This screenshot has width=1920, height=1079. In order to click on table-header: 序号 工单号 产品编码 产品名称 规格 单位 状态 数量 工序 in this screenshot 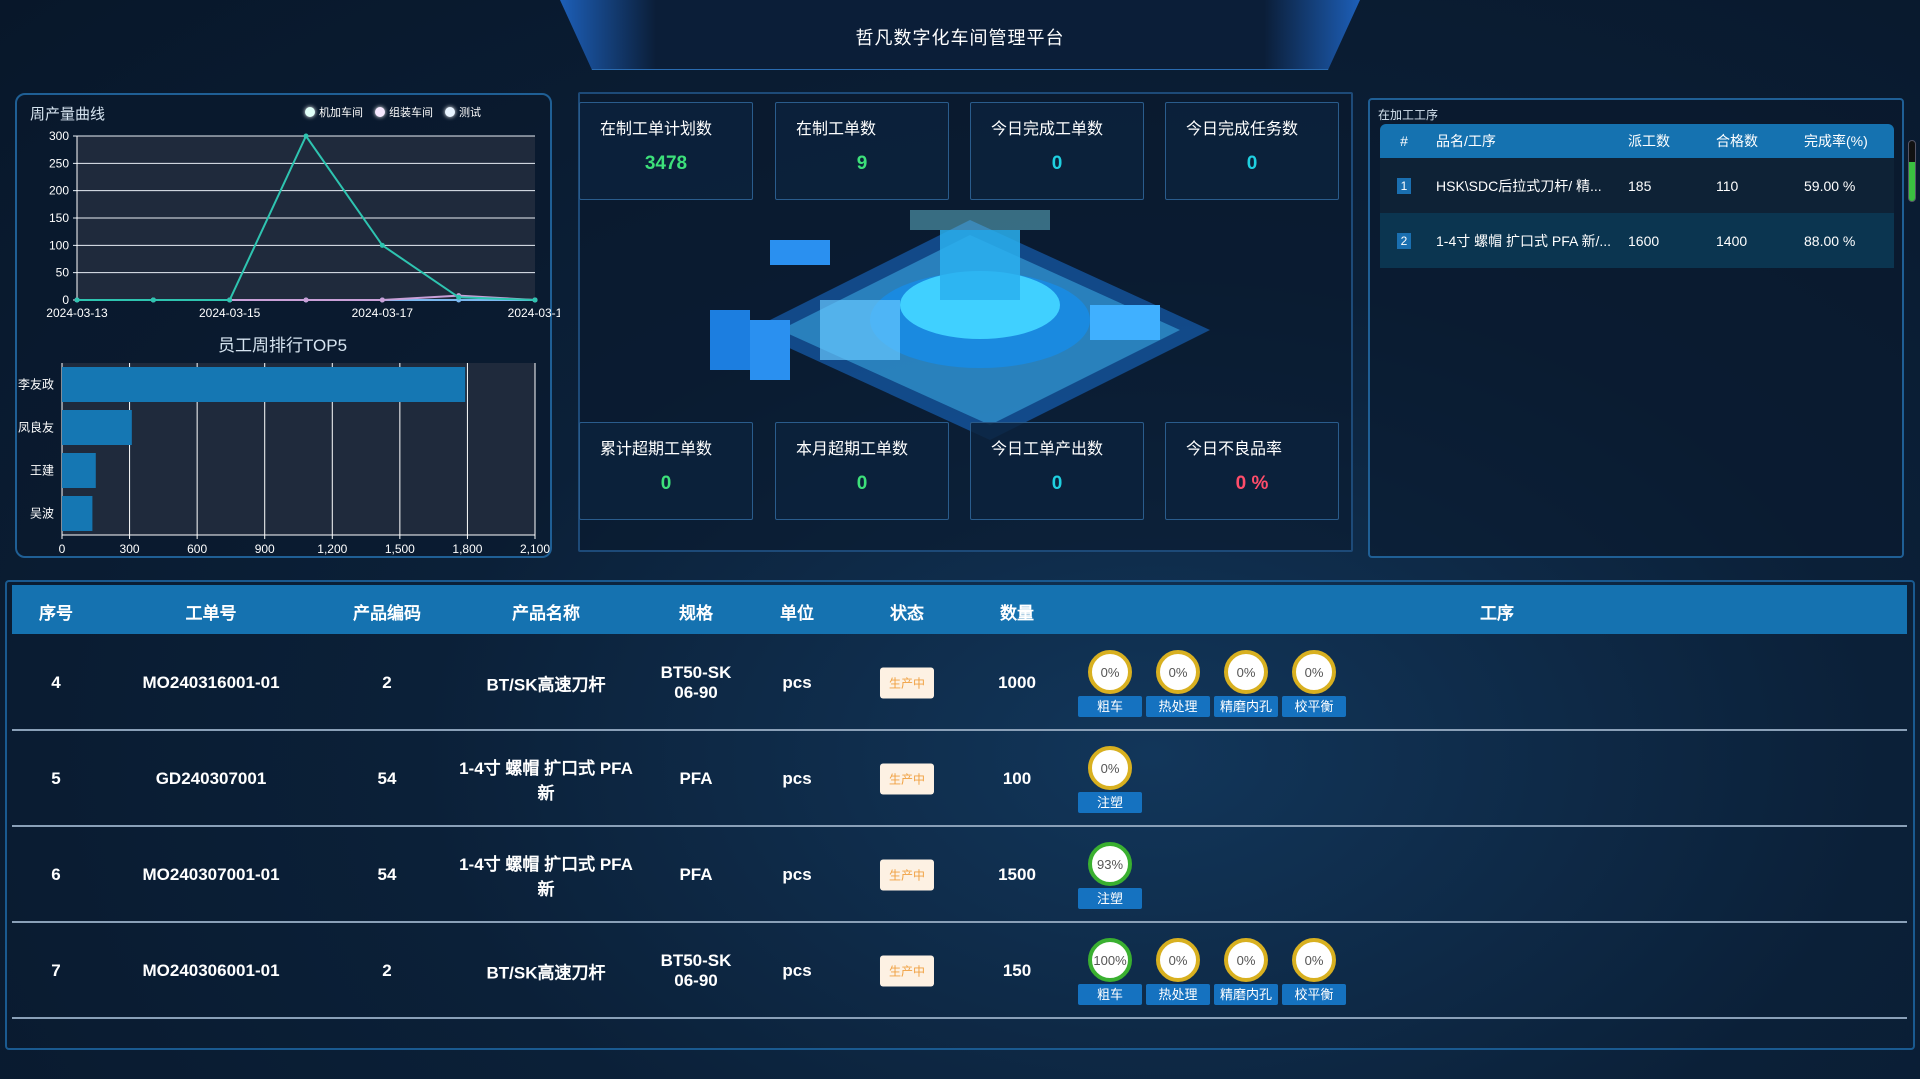, I will do `click(959, 609)`.